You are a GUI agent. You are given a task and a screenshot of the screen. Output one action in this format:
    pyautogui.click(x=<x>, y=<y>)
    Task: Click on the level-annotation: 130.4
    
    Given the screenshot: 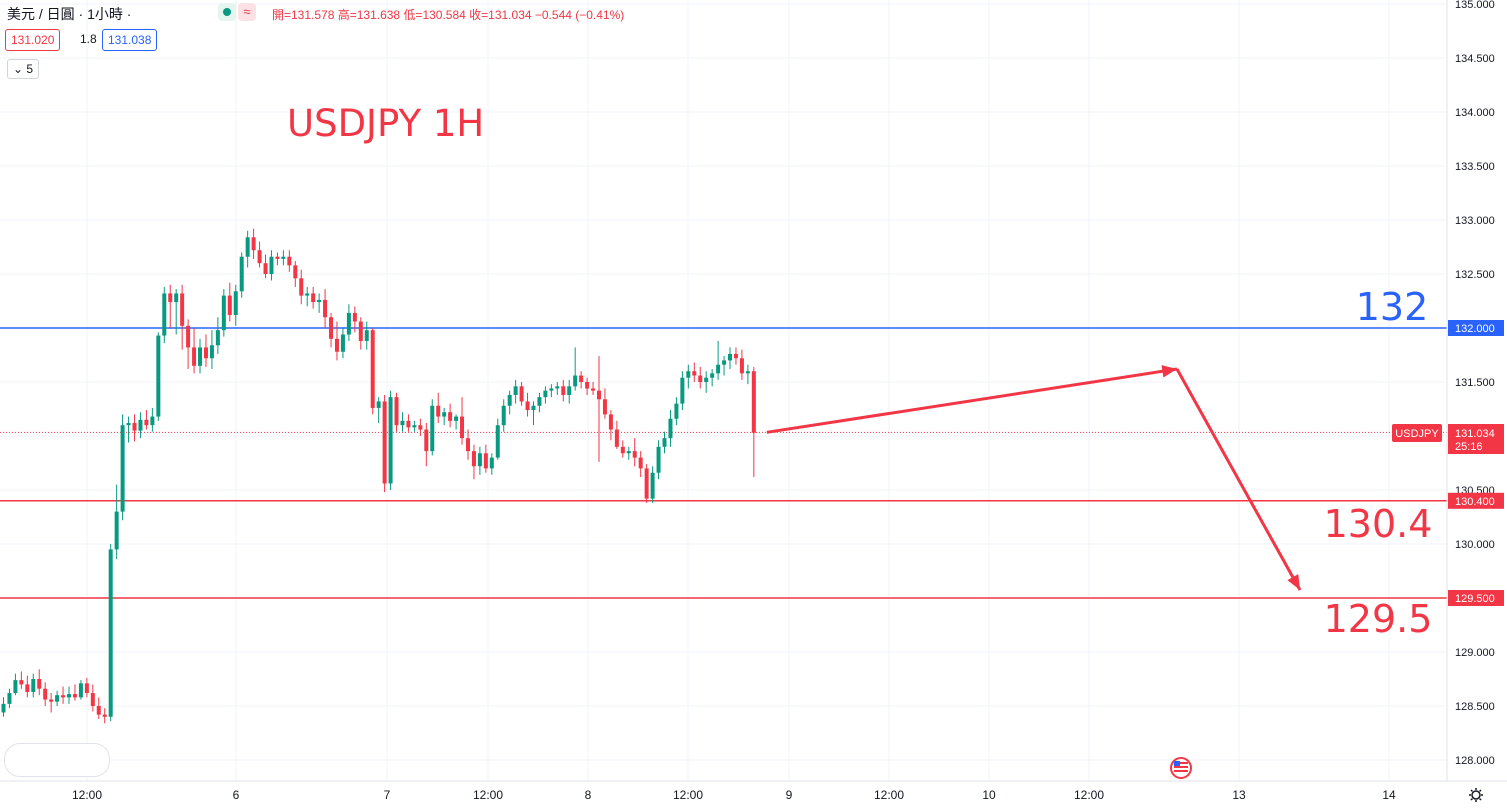 What is the action you would take?
    pyautogui.click(x=1378, y=524)
    